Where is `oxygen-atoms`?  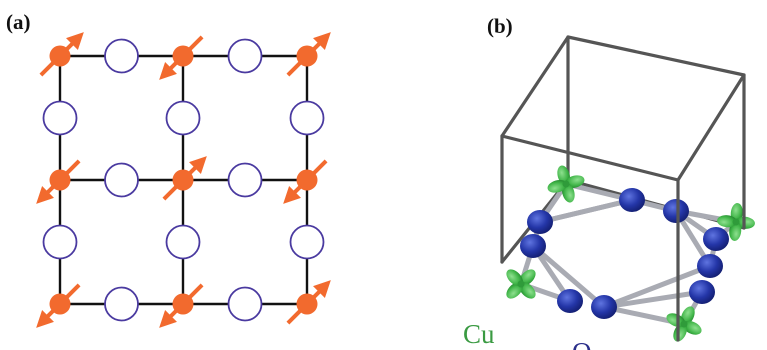 oxygen-atoms is located at coordinates (624, 253).